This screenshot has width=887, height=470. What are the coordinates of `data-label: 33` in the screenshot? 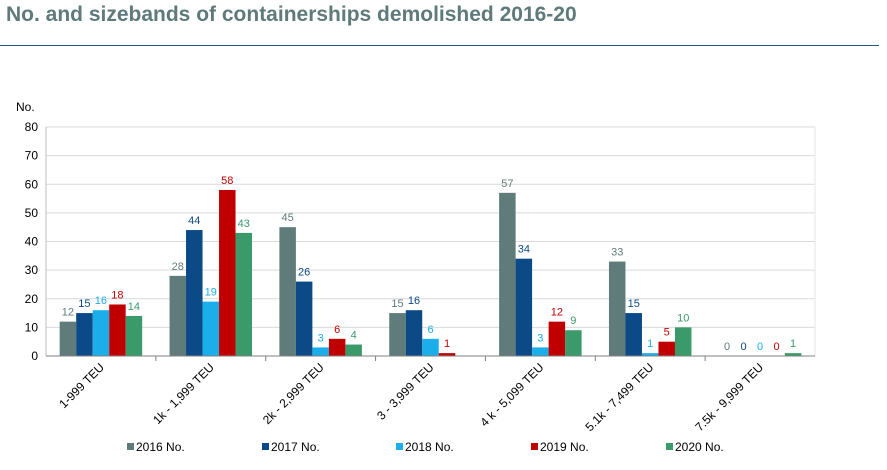 It's located at (617, 253).